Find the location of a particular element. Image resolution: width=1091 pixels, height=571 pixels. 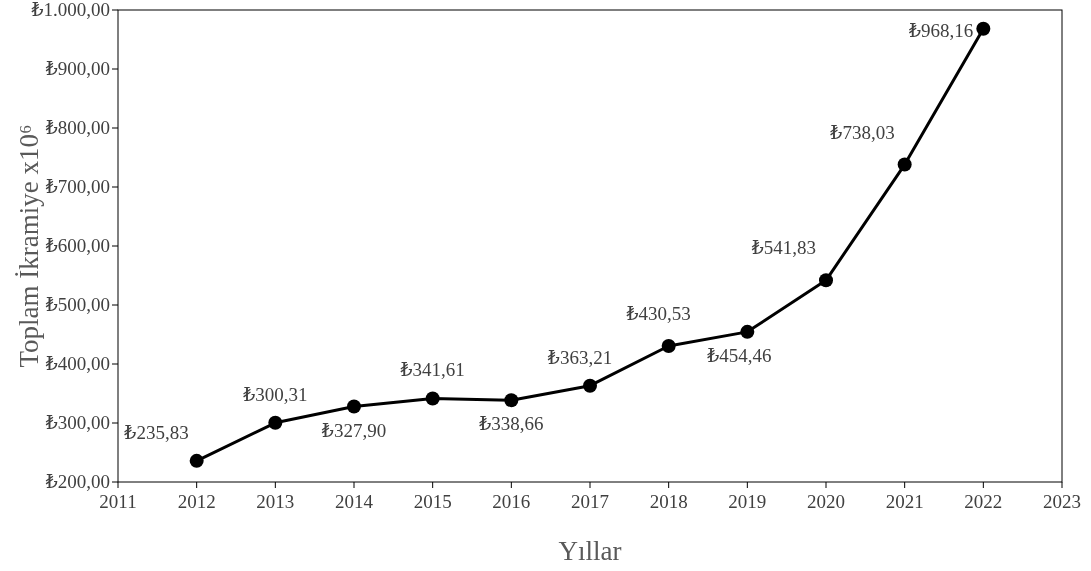

x-tick-label: 2012 is located at coordinates (196, 501).